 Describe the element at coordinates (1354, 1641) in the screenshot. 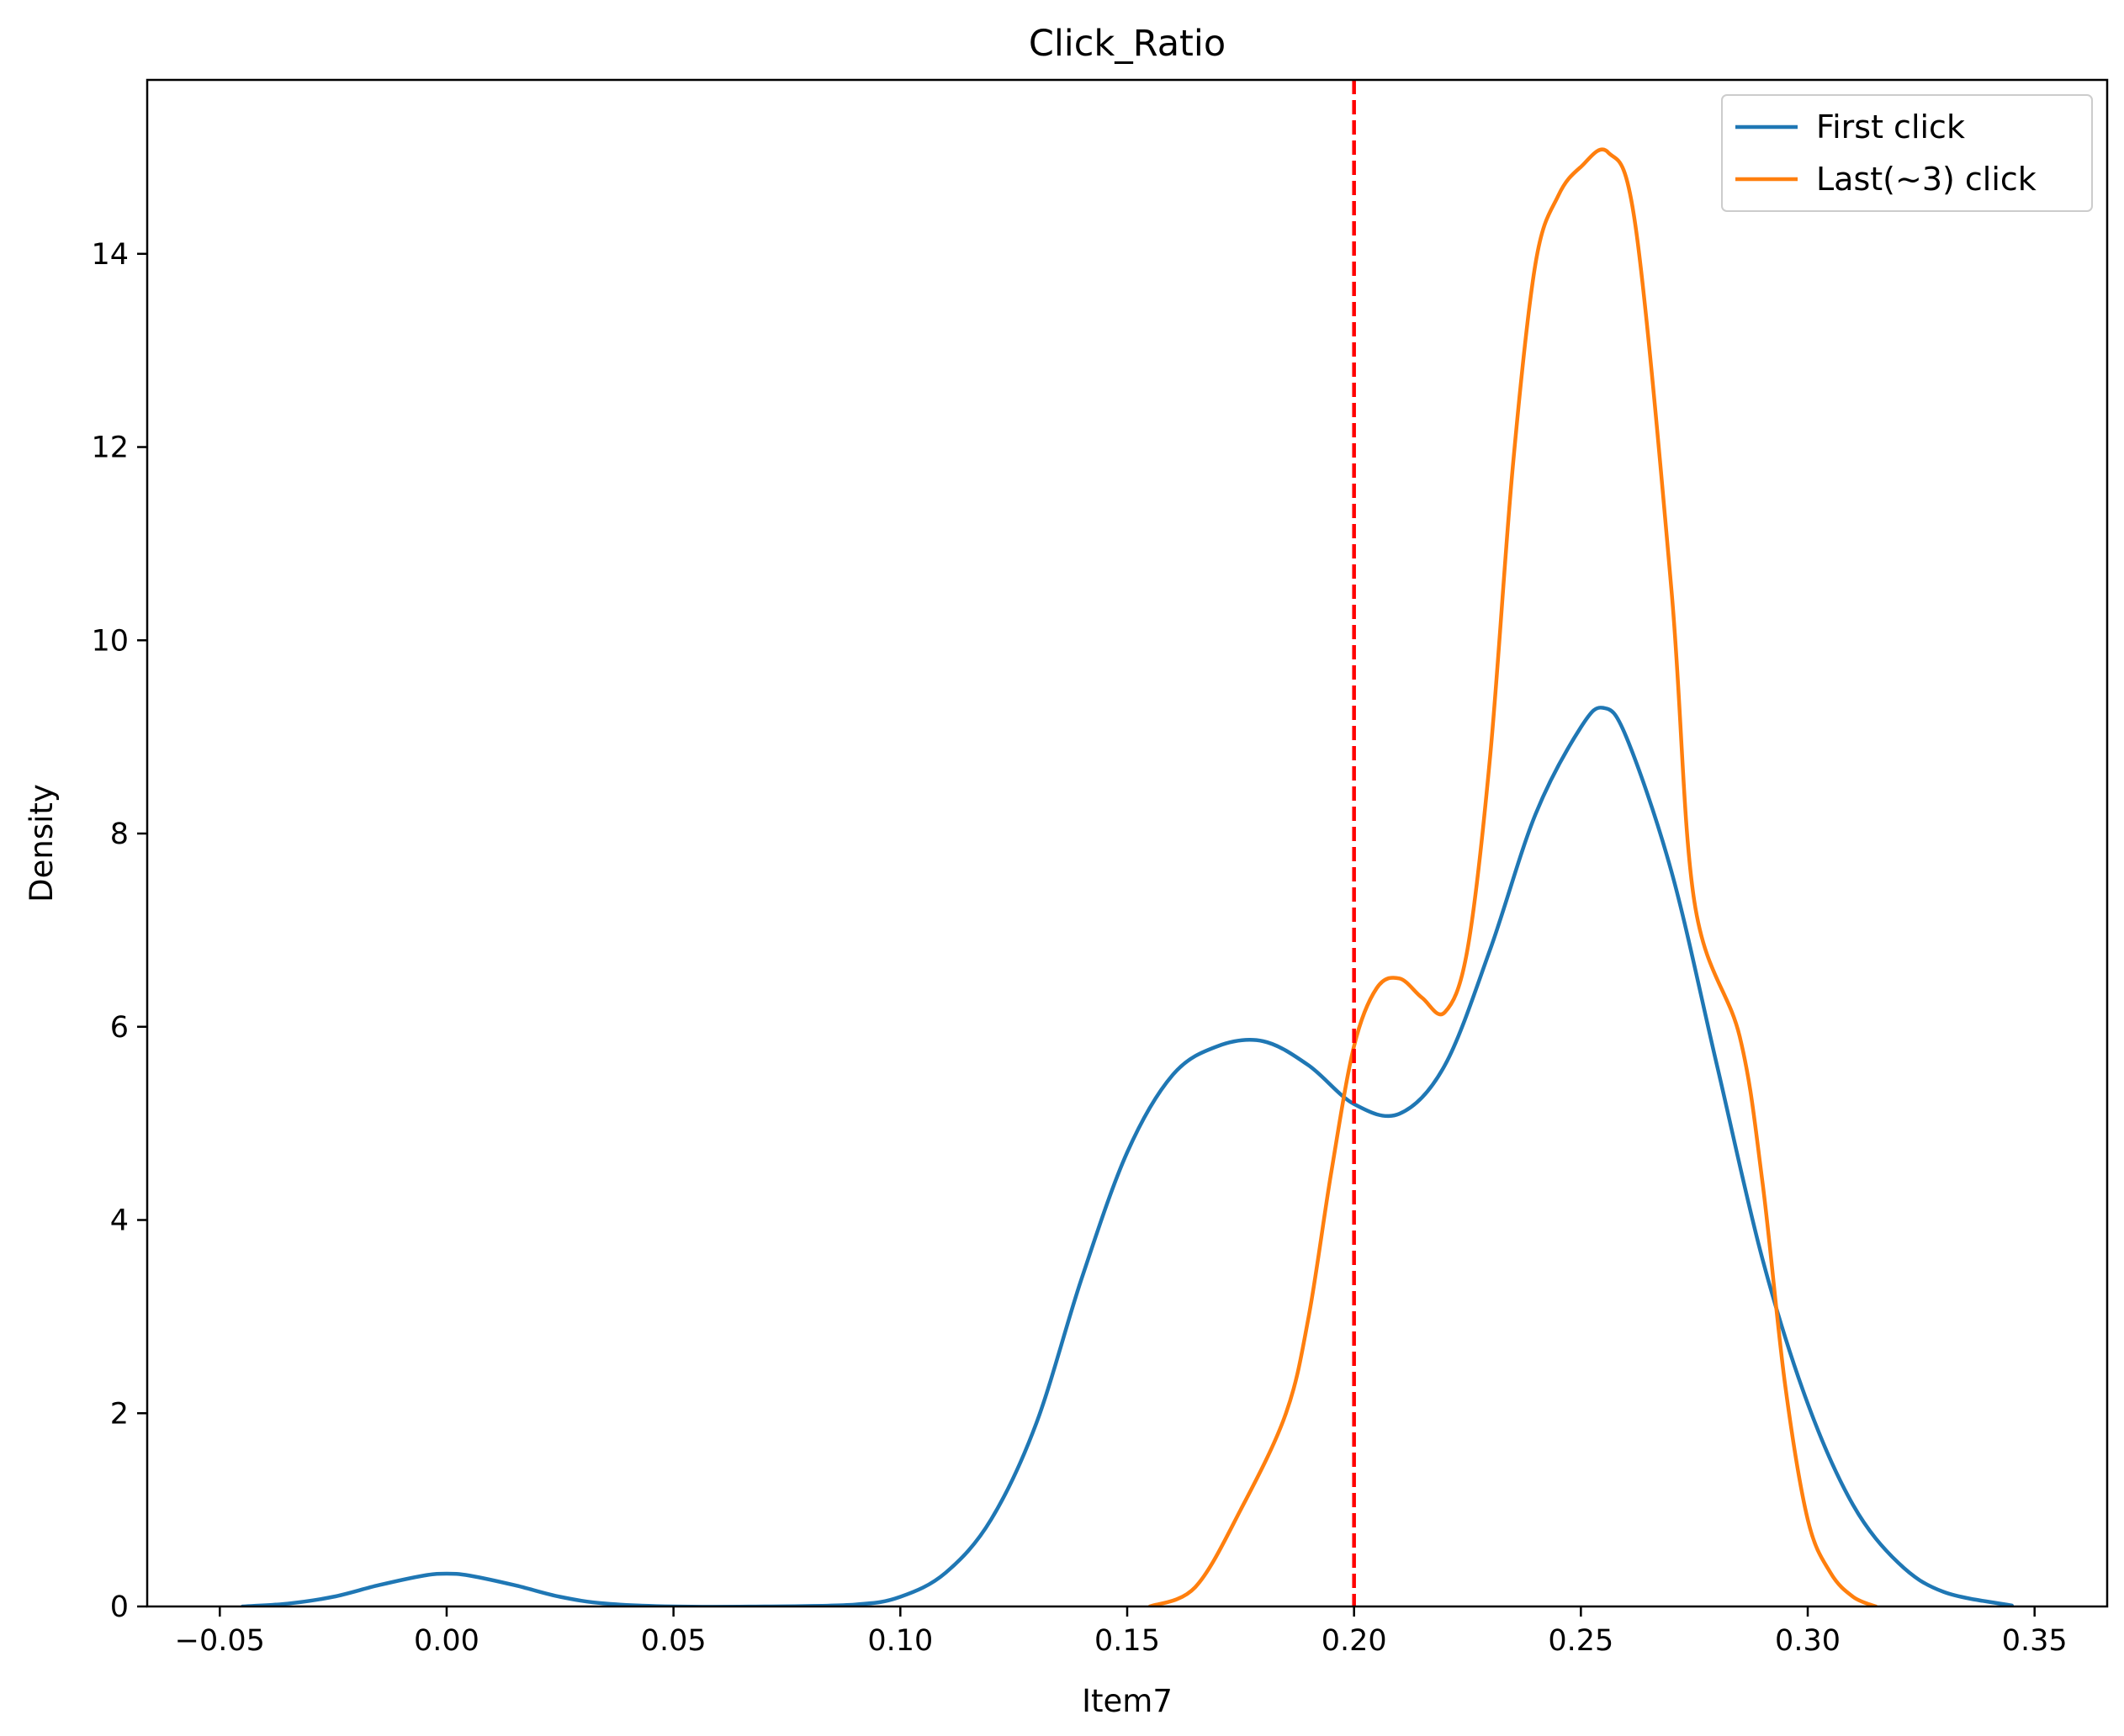

I see `x-tick-label: 0.20` at that location.